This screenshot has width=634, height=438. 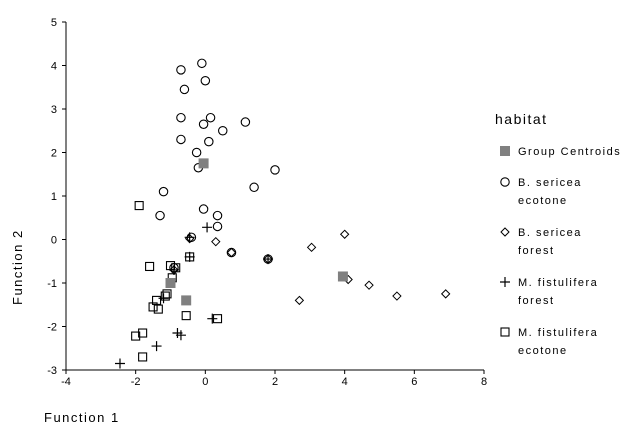 I want to click on legend-title: habitat, so click(x=521, y=119).